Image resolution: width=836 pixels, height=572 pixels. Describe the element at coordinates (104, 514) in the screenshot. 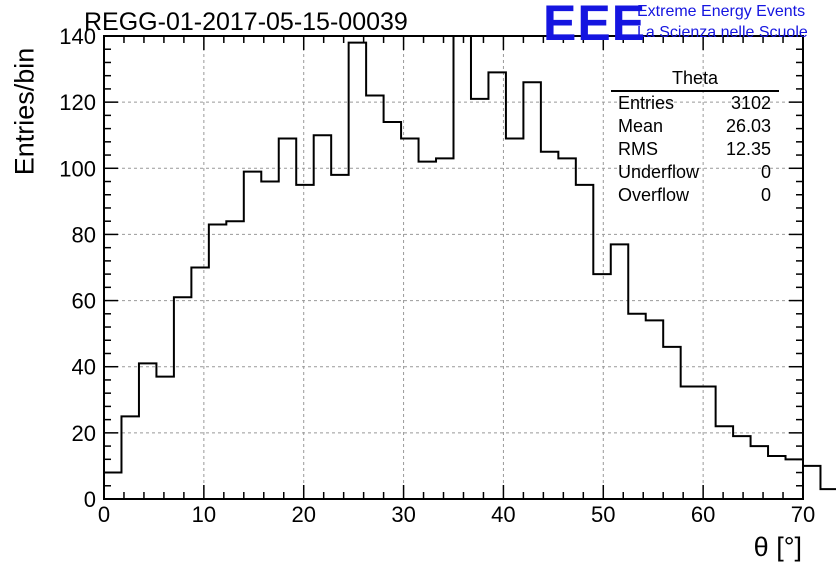

I see `x-tick-label: 0` at that location.